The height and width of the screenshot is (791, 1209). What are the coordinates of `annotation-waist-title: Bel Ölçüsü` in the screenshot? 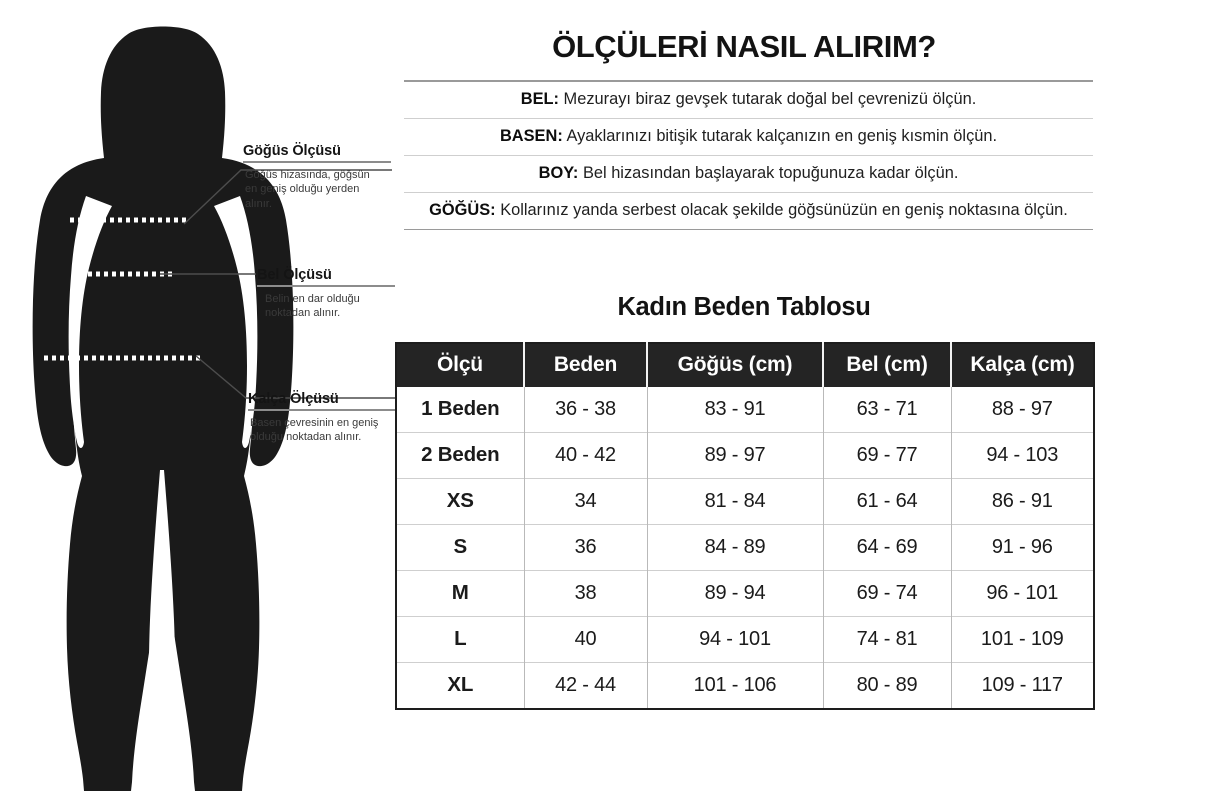 It's located at (294, 275).